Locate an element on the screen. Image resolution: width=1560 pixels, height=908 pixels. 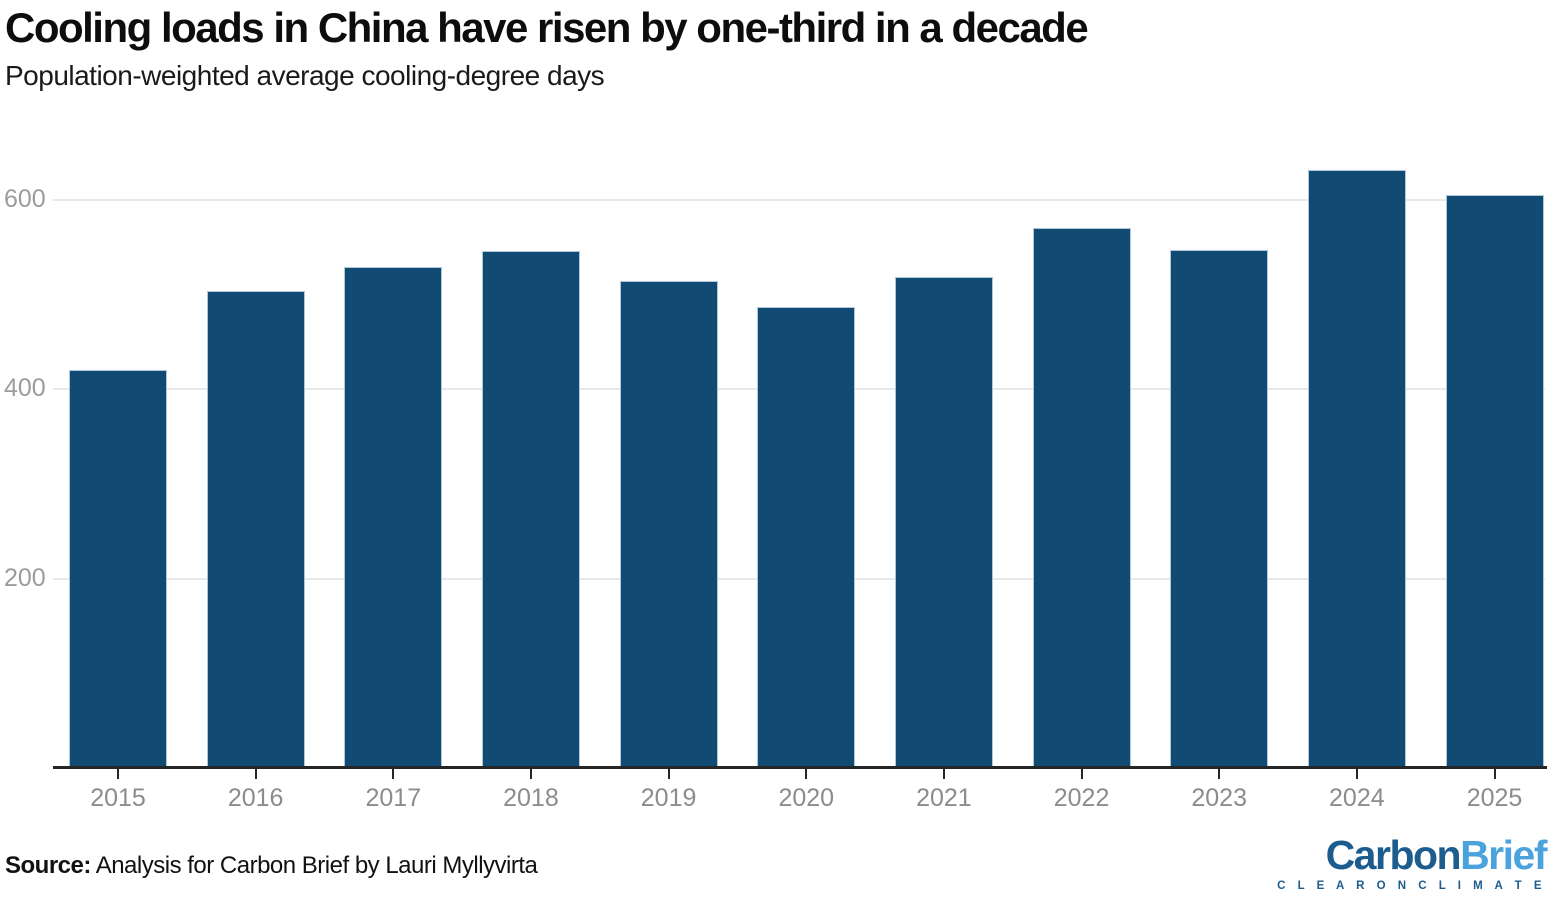
x-tick-label-2023: 2023 is located at coordinates (1219, 798).